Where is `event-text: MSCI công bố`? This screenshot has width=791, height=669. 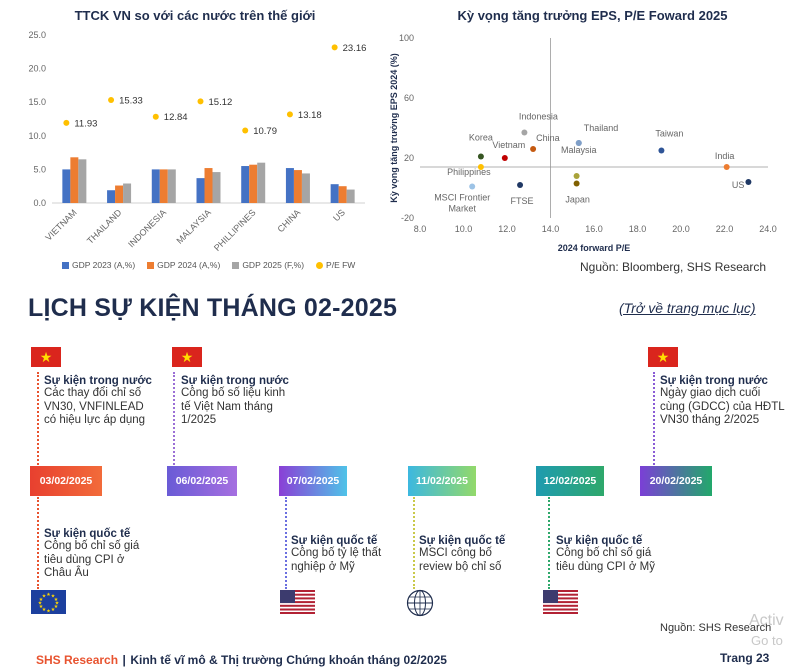
event-text: MSCI công bố is located at coordinates (455, 553).